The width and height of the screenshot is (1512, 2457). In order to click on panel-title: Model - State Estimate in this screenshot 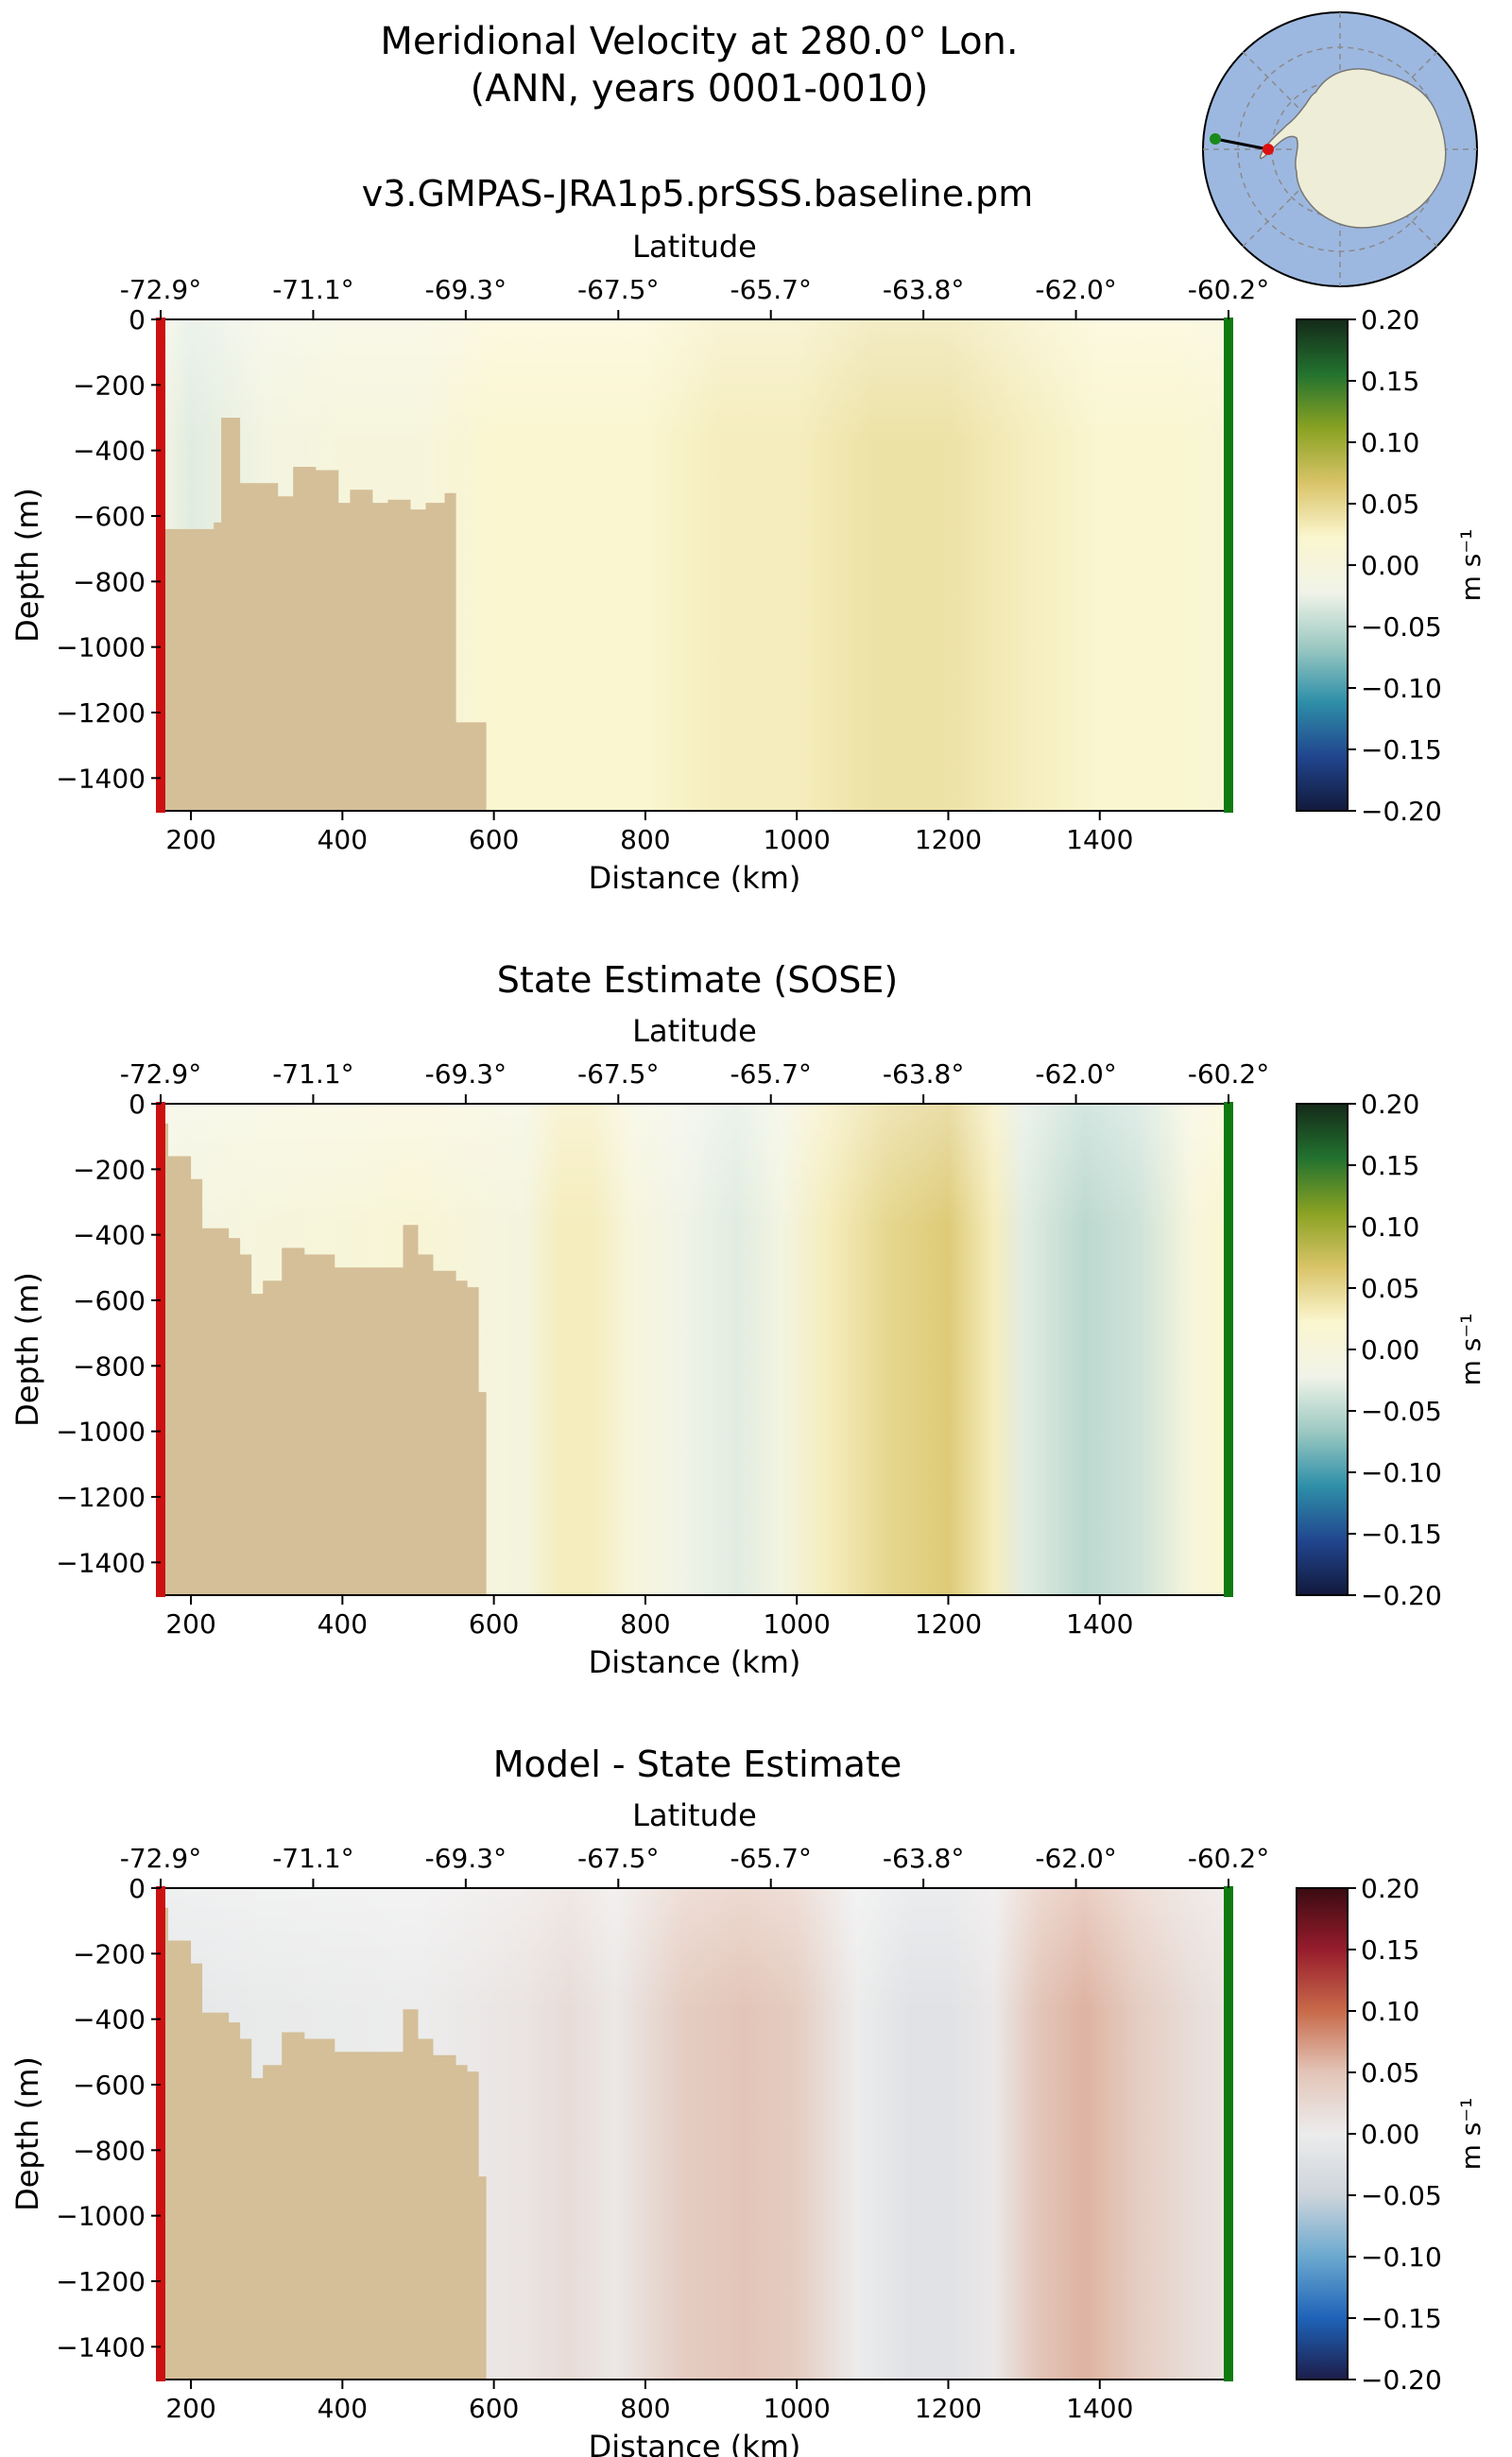, I will do `click(697, 1764)`.